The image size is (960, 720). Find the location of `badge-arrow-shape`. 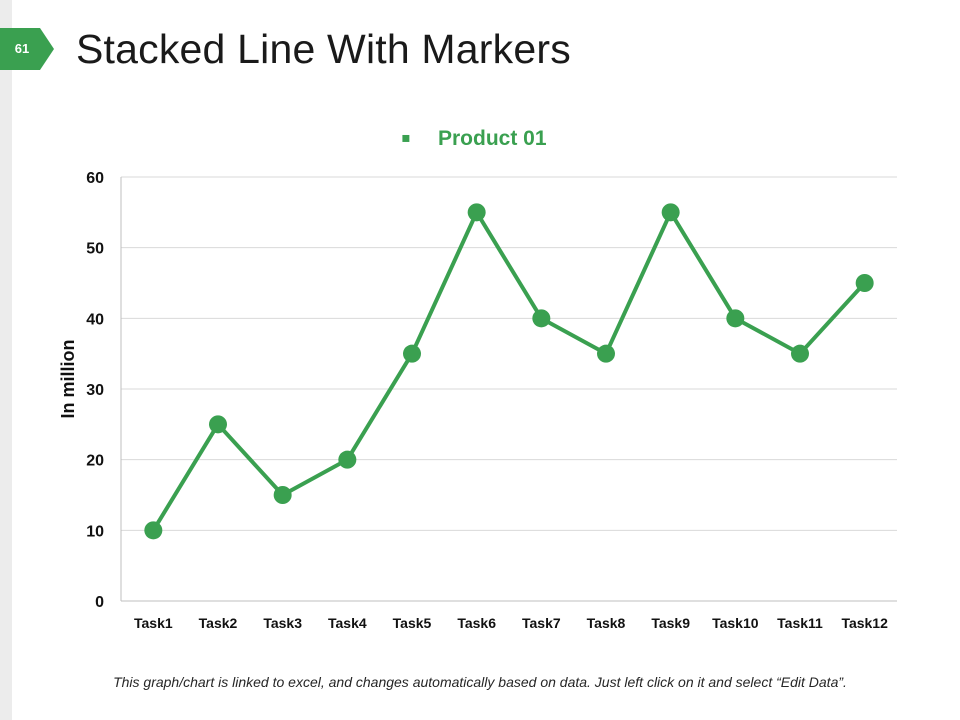

badge-arrow-shape is located at coordinates (27, 49).